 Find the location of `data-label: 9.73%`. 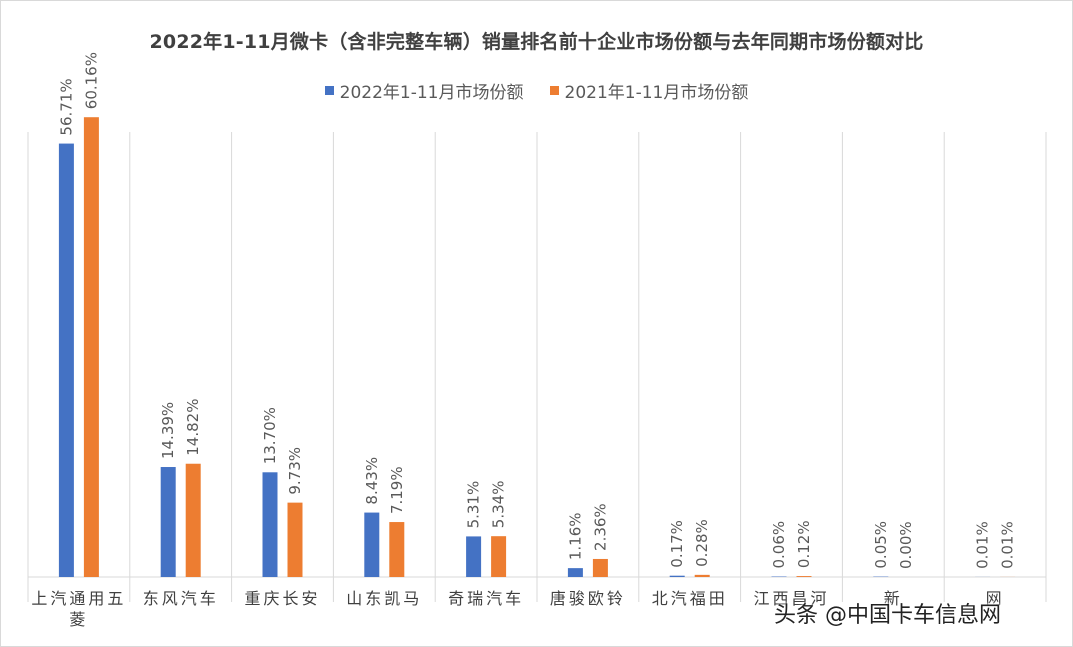

data-label: 9.73% is located at coordinates (295, 471).